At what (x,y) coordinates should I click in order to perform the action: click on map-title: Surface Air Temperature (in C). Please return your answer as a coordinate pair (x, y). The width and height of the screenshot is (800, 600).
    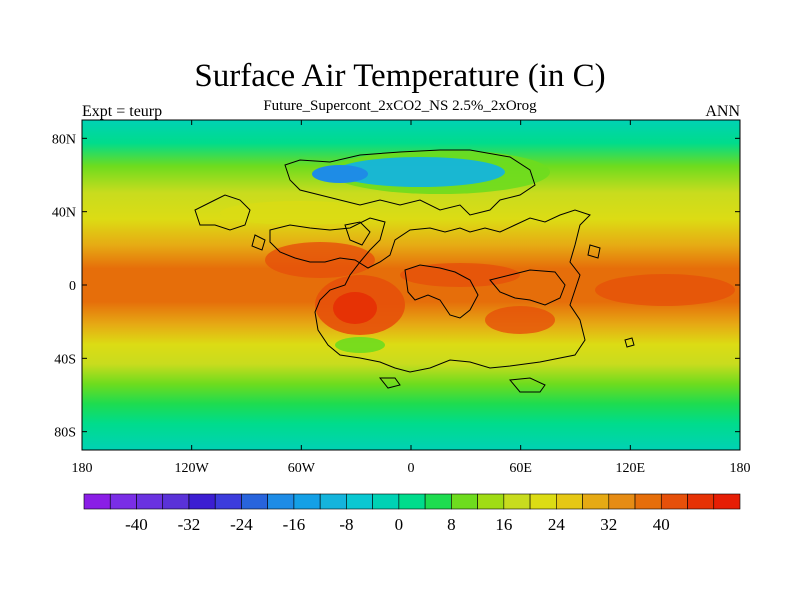
    Looking at the image, I should click on (400, 76).